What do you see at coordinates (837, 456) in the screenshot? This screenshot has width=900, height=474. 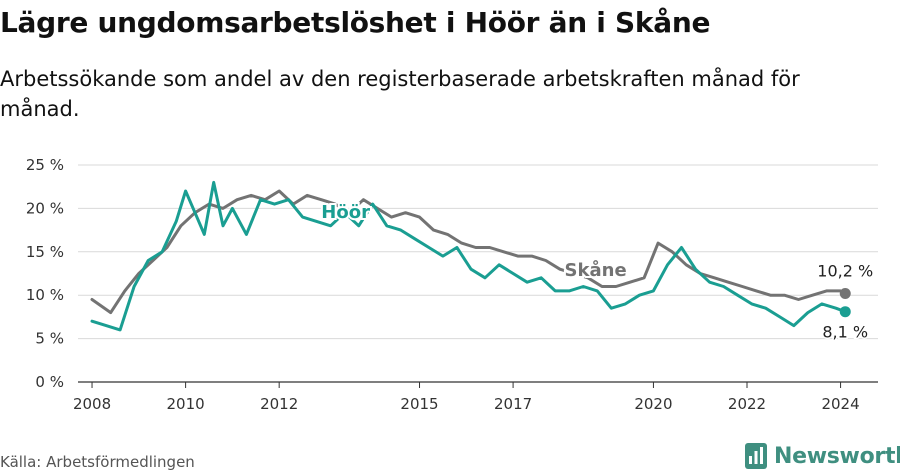 I see `brand-name: Newsworthy` at bounding box center [837, 456].